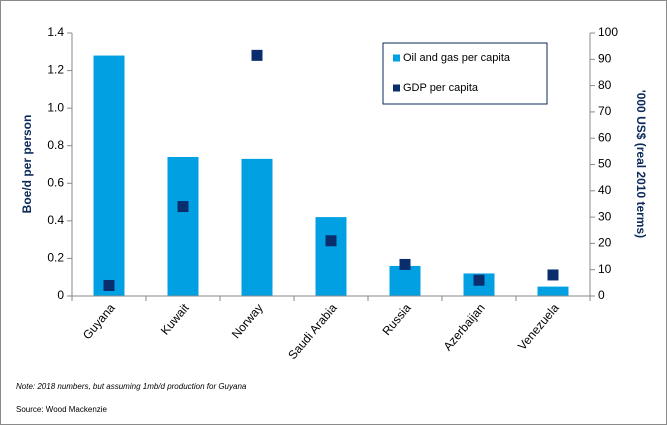  I want to click on y2-tick-label: 60, so click(605, 137).